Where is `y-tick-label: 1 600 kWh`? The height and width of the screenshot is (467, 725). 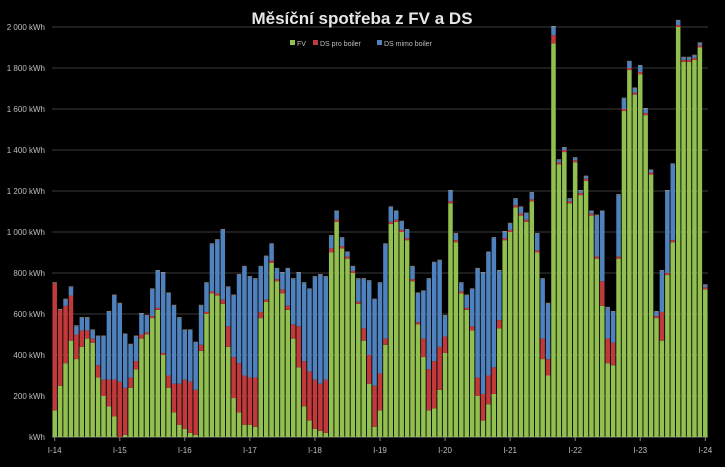 y-tick-label: 1 600 kWh is located at coordinates (26, 109).